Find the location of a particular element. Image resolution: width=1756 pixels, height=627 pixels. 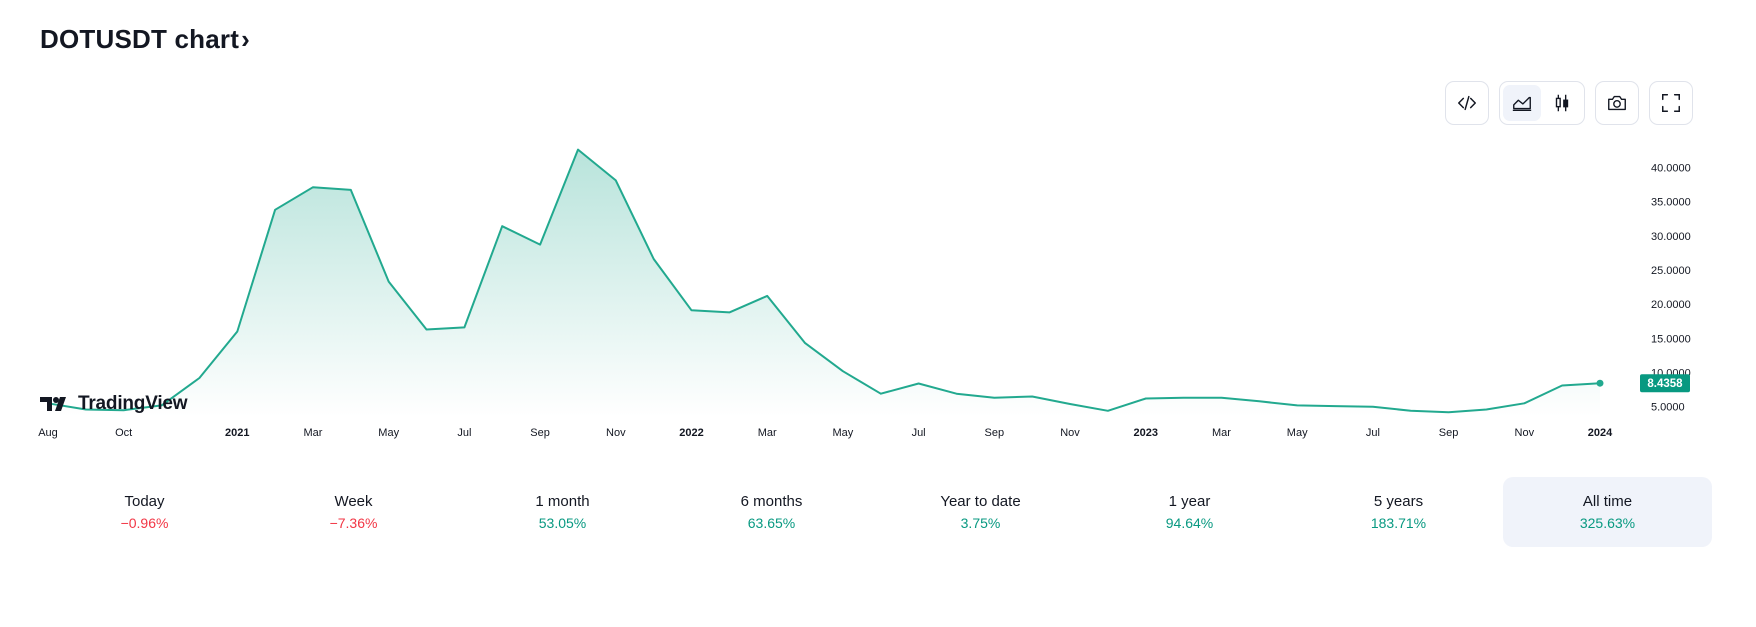

y-tick-label: 40.0000 is located at coordinates (1671, 168).